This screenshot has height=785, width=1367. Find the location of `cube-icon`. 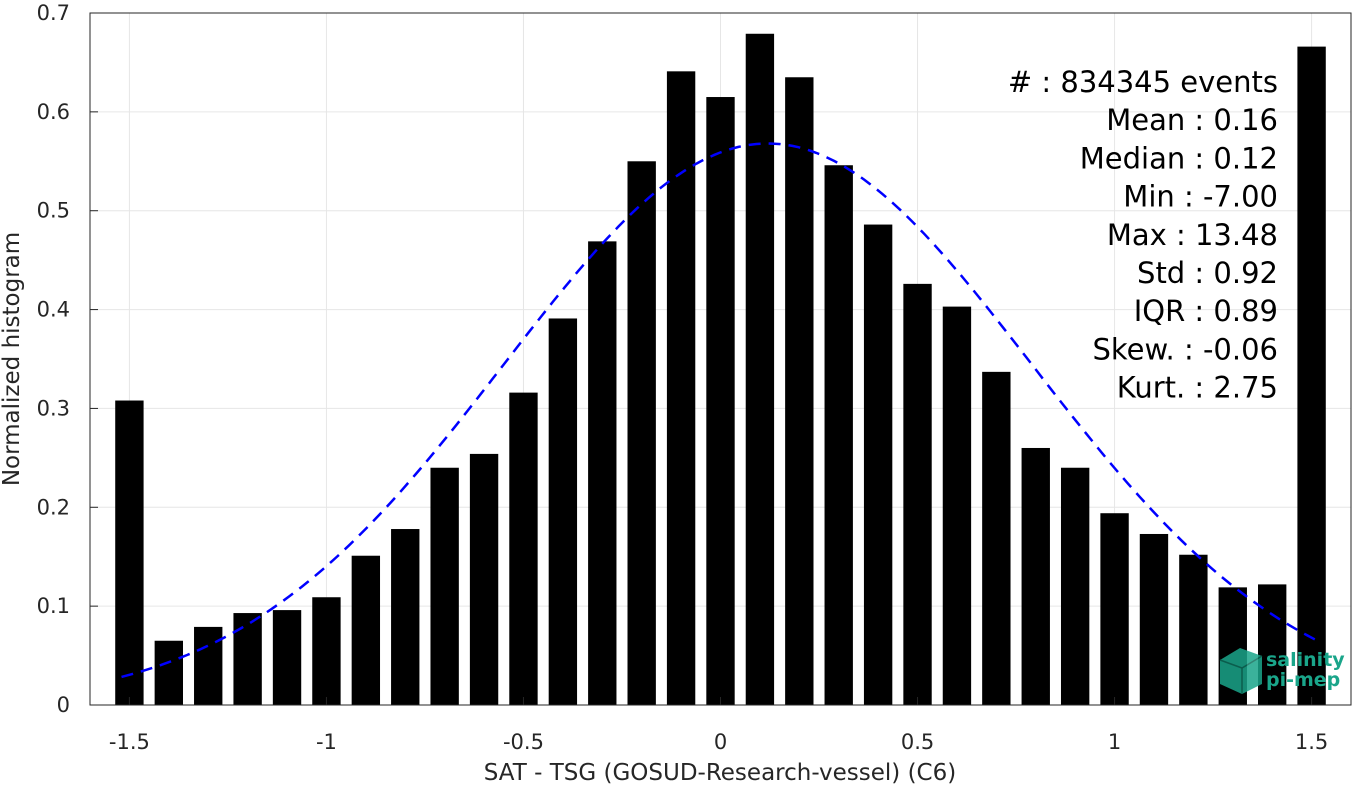

cube-icon is located at coordinates (1241, 671).